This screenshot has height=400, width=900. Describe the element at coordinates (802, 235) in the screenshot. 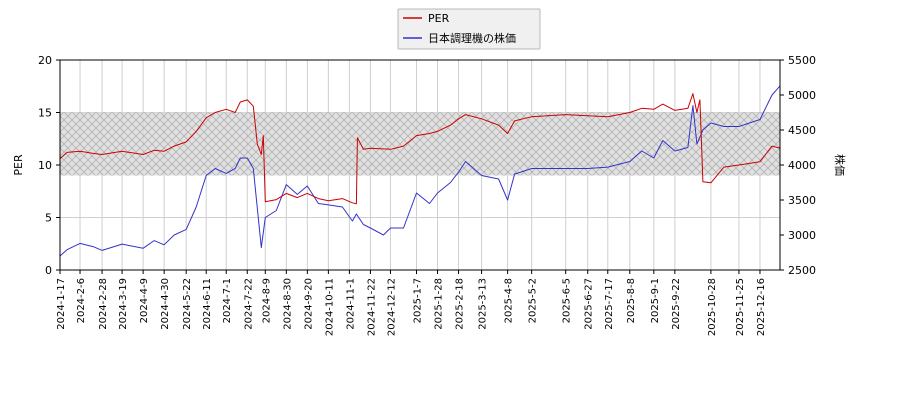

I see `right-tick-label: 3000` at that location.